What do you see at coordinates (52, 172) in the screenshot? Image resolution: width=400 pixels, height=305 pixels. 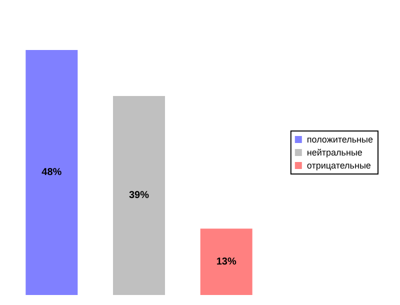 I see `data-label: 48%` at bounding box center [52, 172].